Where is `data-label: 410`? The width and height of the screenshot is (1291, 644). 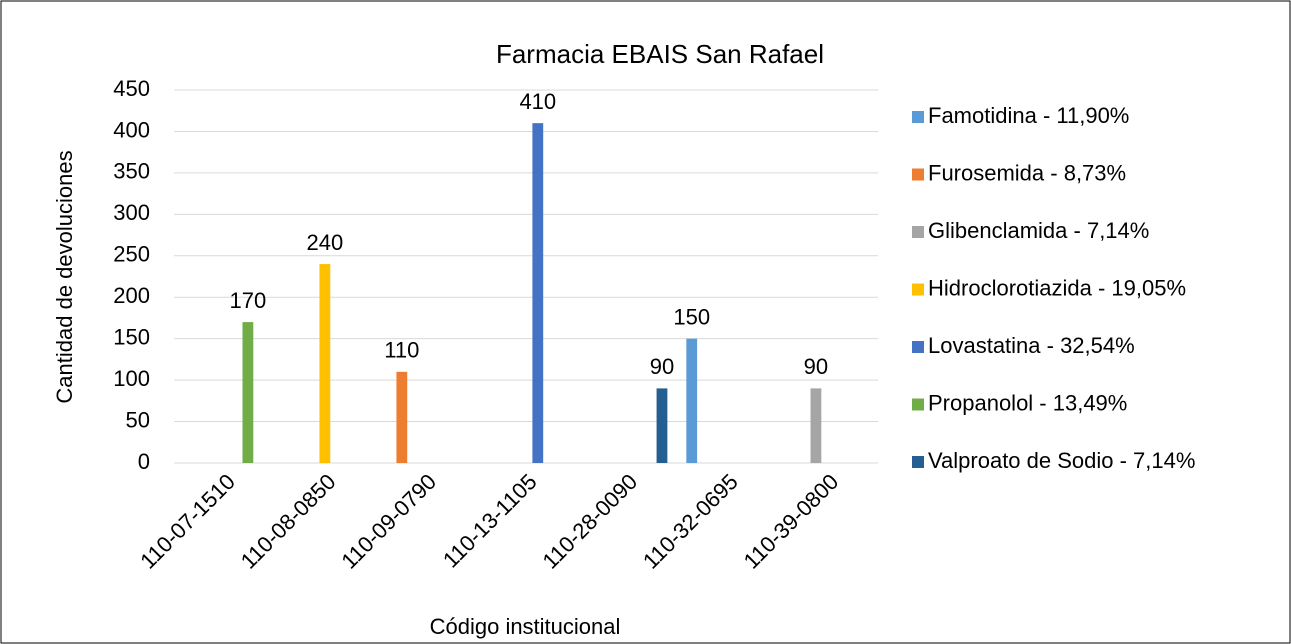
data-label: 410 is located at coordinates (537, 101).